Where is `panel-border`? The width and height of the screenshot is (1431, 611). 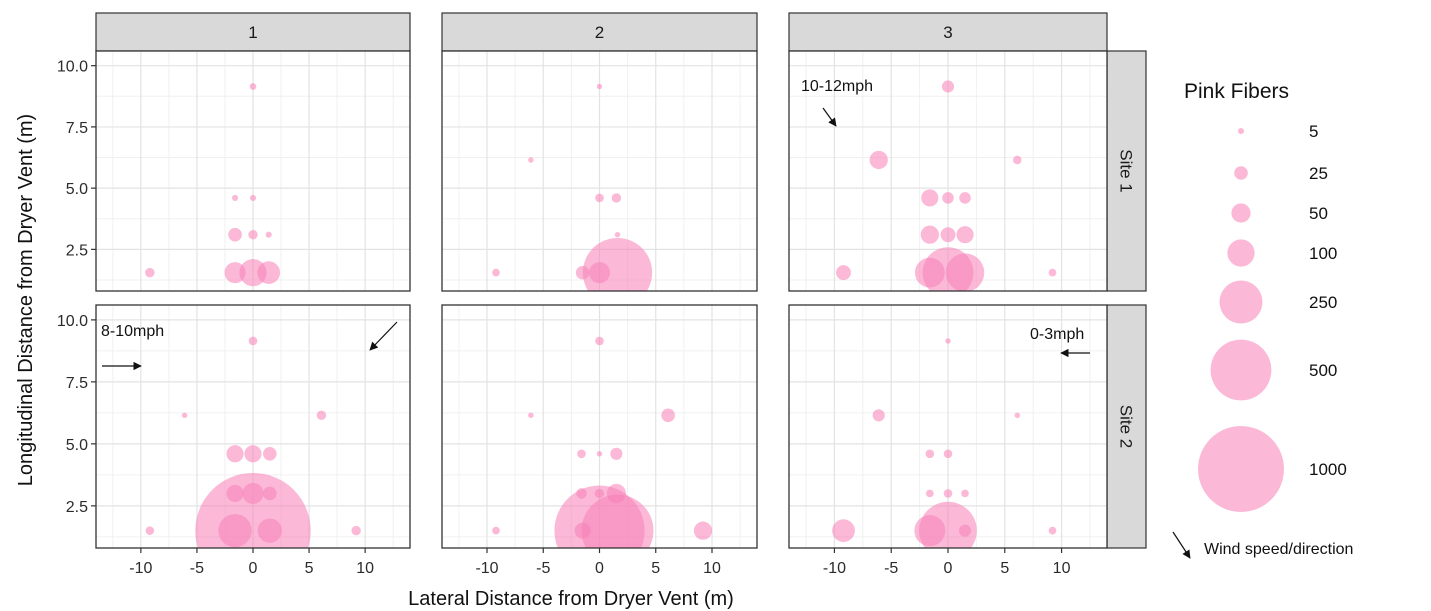
panel-border is located at coordinates (599, 171).